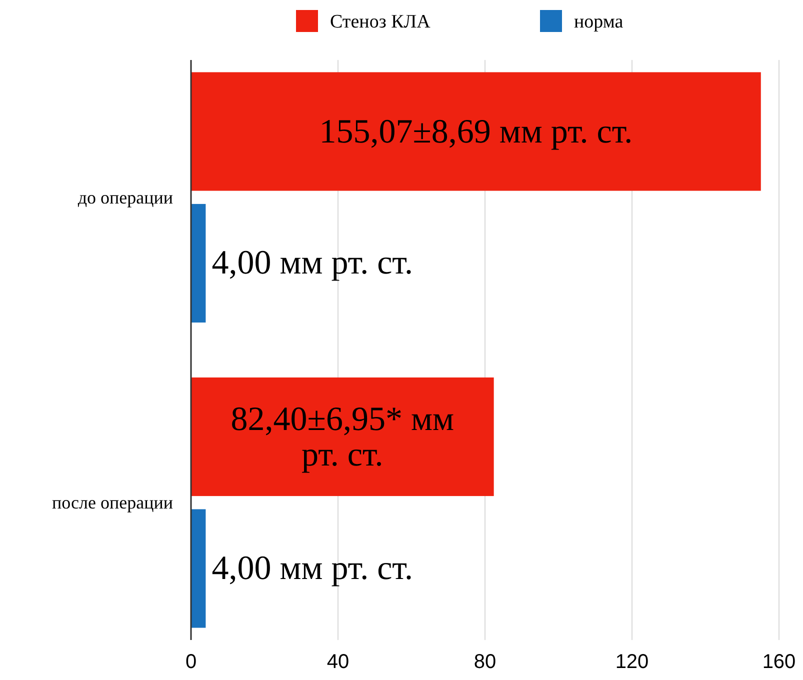 This screenshot has width=803, height=680. What do you see at coordinates (113, 502) in the screenshot?
I see `y-tick-label: после операции` at bounding box center [113, 502].